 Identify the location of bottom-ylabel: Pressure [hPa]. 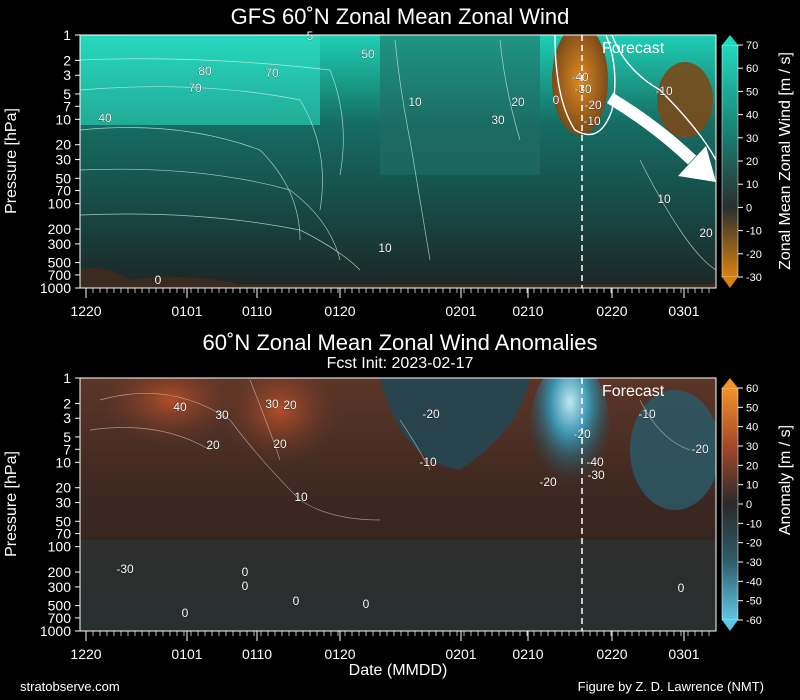
(11, 504).